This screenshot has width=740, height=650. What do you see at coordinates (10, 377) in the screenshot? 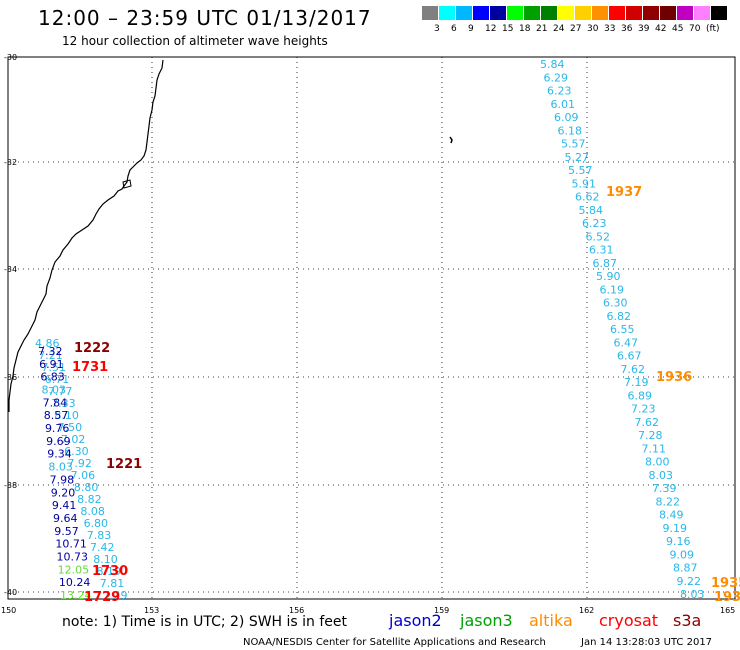
I see `lat-tick-label: -36` at bounding box center [10, 377].